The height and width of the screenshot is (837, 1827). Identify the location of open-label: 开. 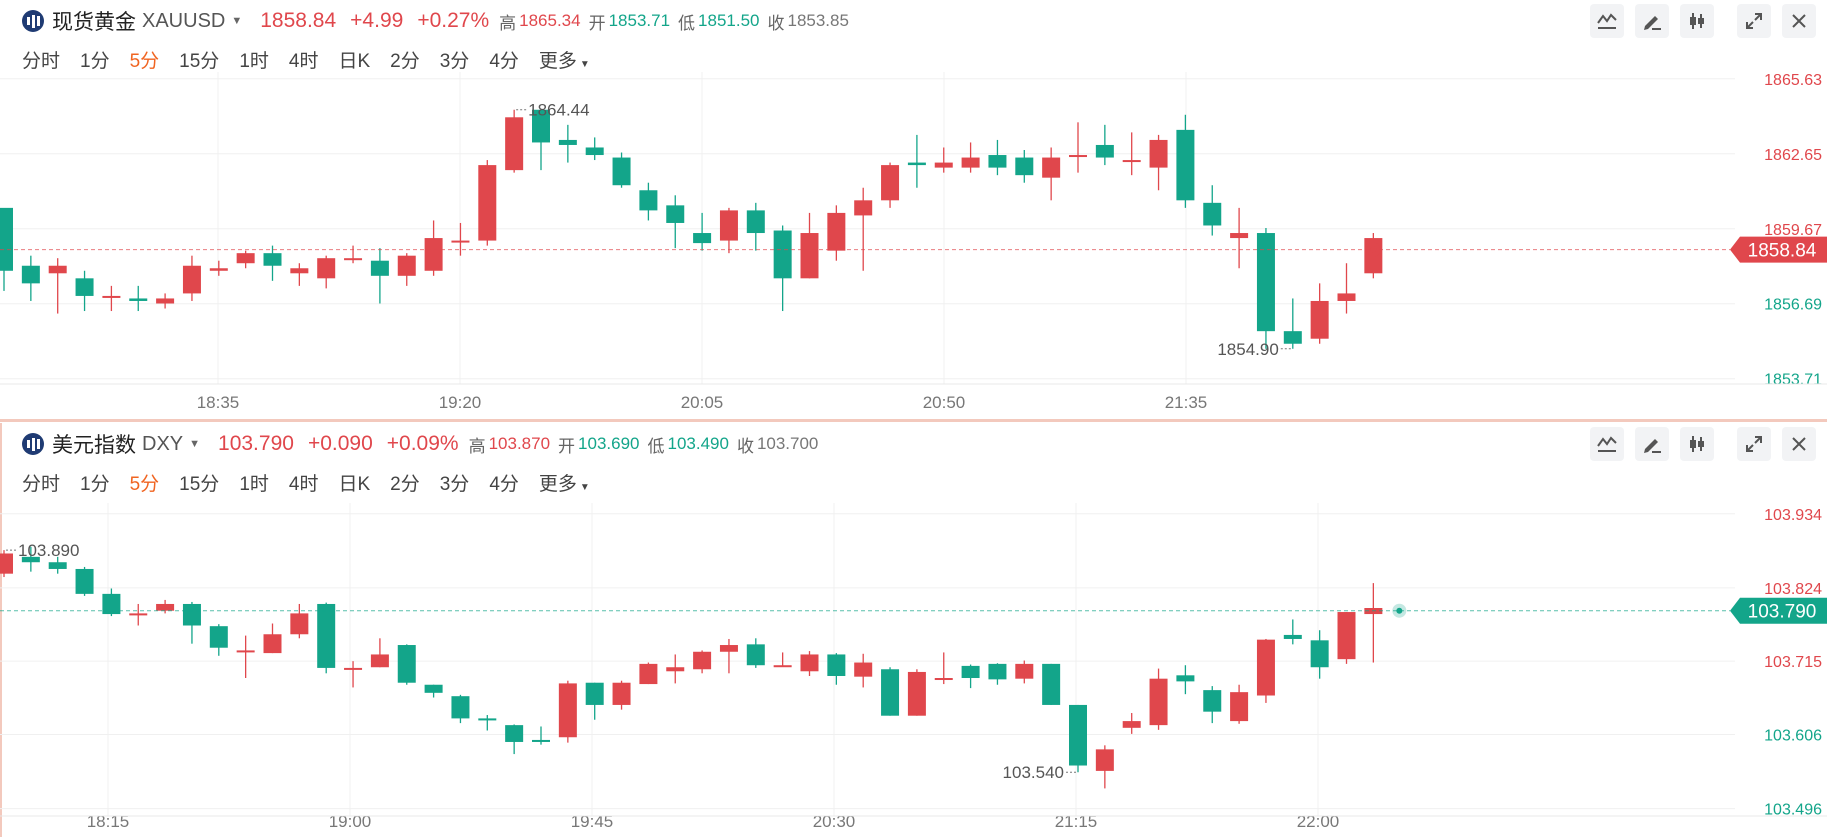
(597, 23).